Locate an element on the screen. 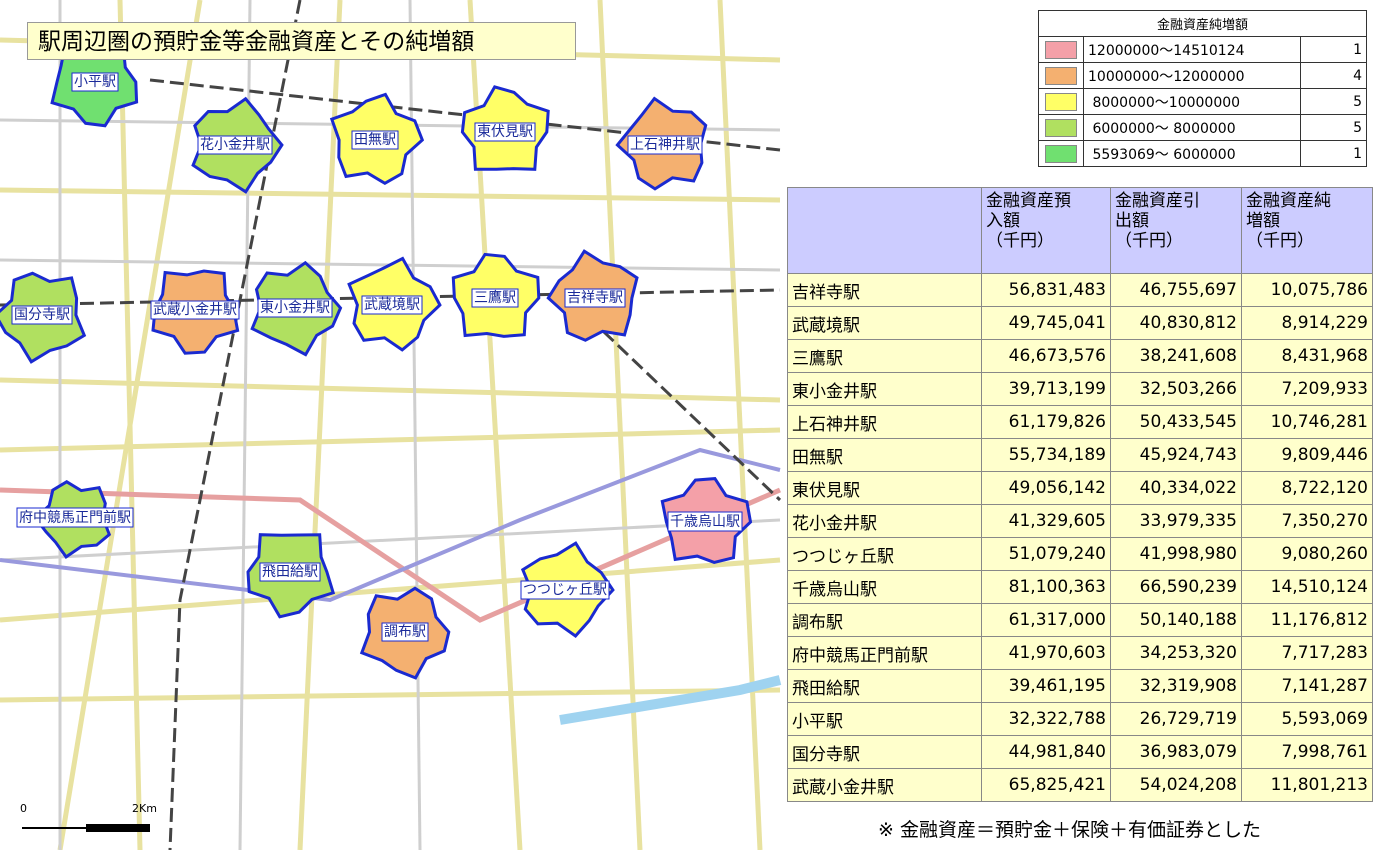  legend-label: 5593069～ 6000000 is located at coordinates (1192, 153).